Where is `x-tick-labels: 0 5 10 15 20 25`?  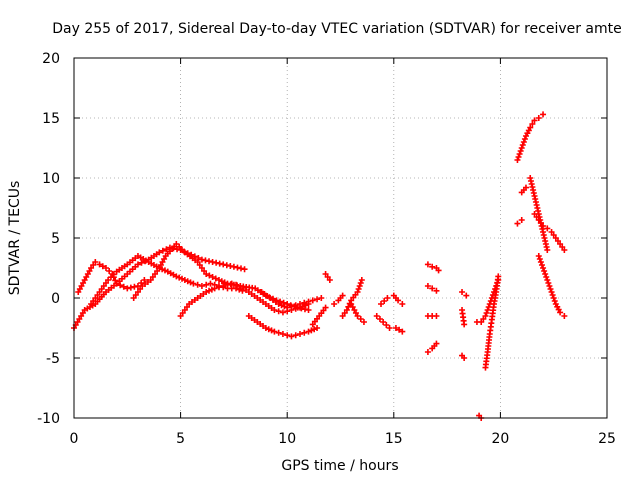
x-tick-labels: 0 5 10 15 20 25 is located at coordinates (343, 439).